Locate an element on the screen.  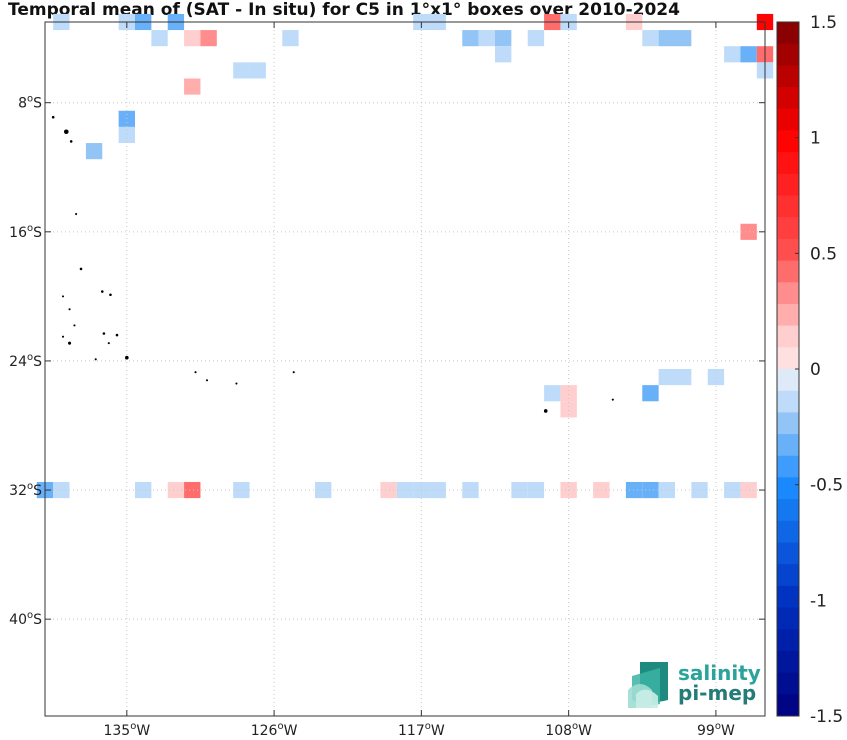
lat-tick-label: 40oS is located at coordinates (25, 619).